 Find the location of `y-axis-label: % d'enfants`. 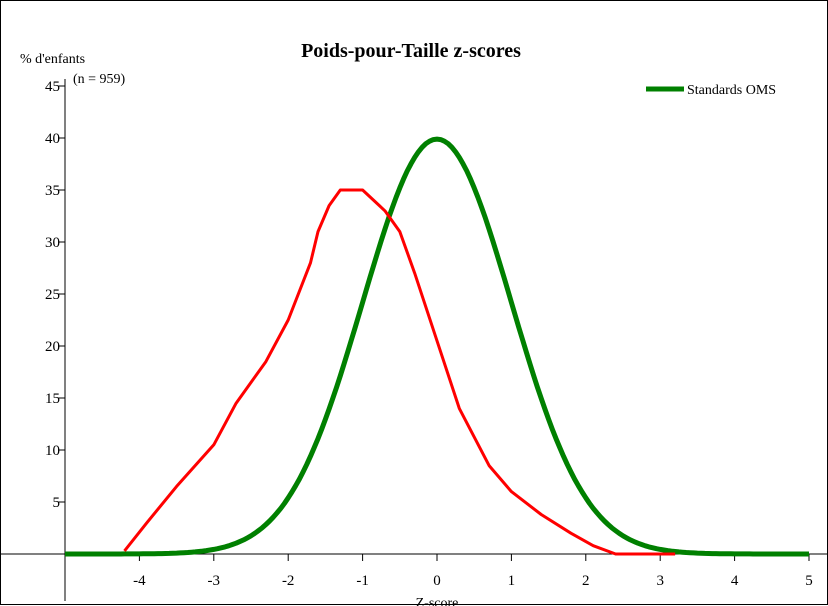

y-axis-label: % d'enfants is located at coordinates (52, 59).